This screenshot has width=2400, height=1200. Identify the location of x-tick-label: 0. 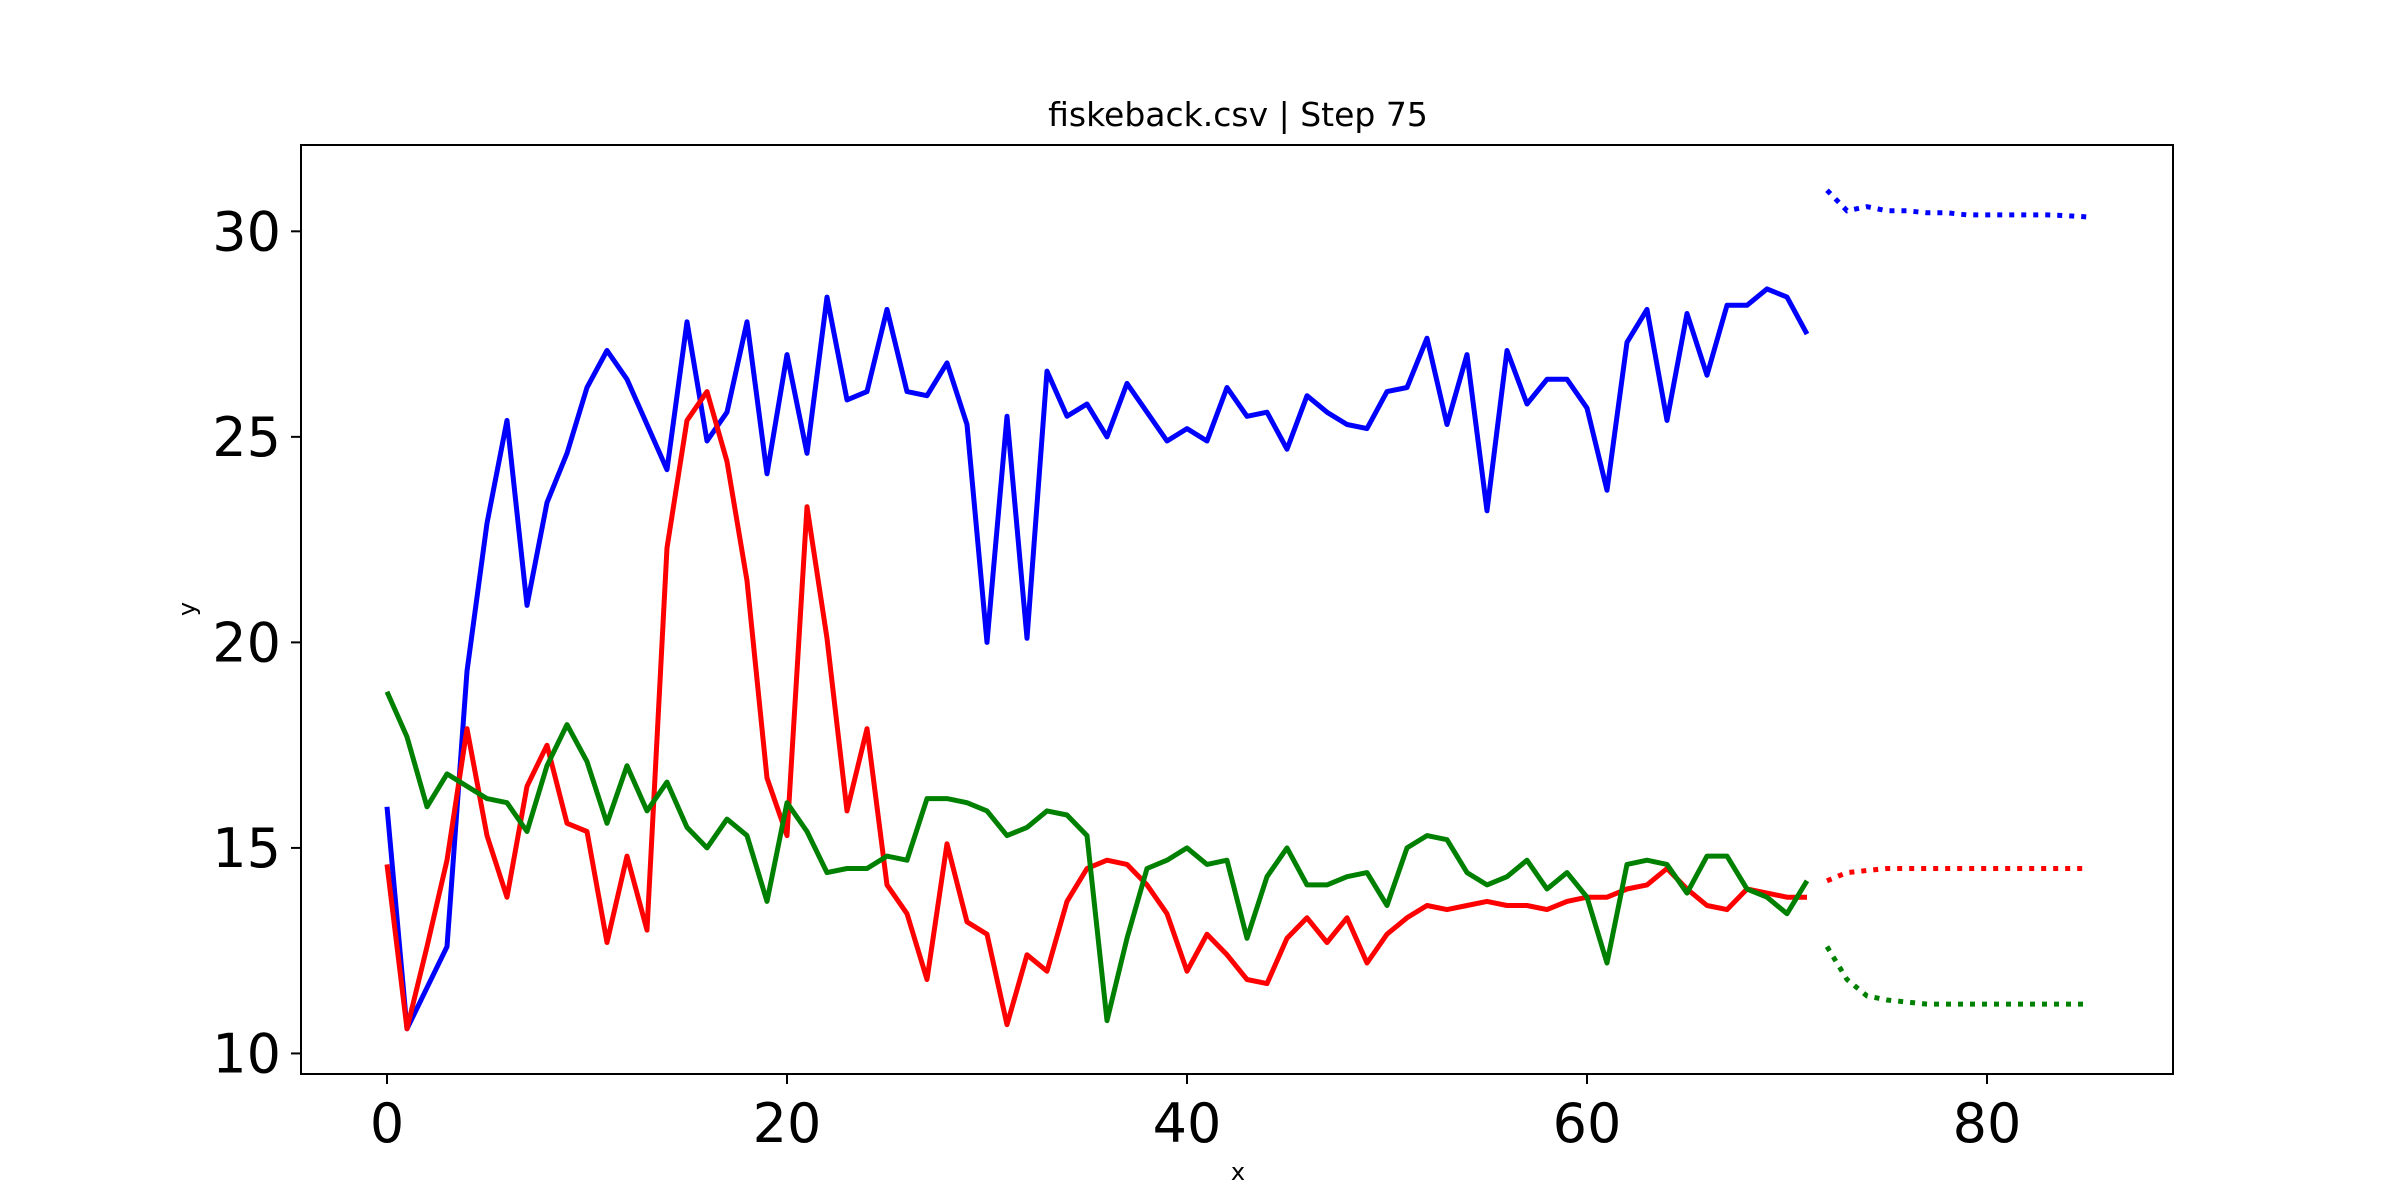
(387, 1123).